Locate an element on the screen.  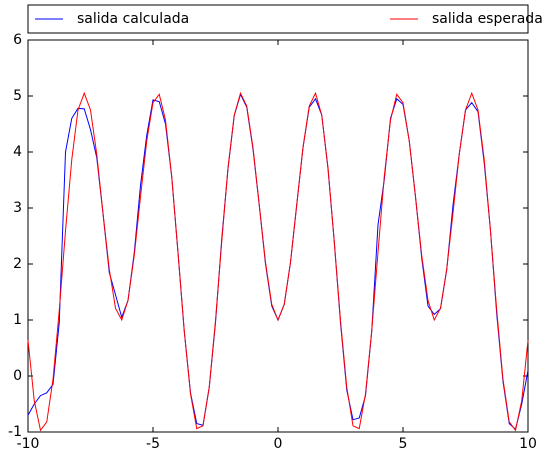
y-tick-label: 5 is located at coordinates (17, 96).